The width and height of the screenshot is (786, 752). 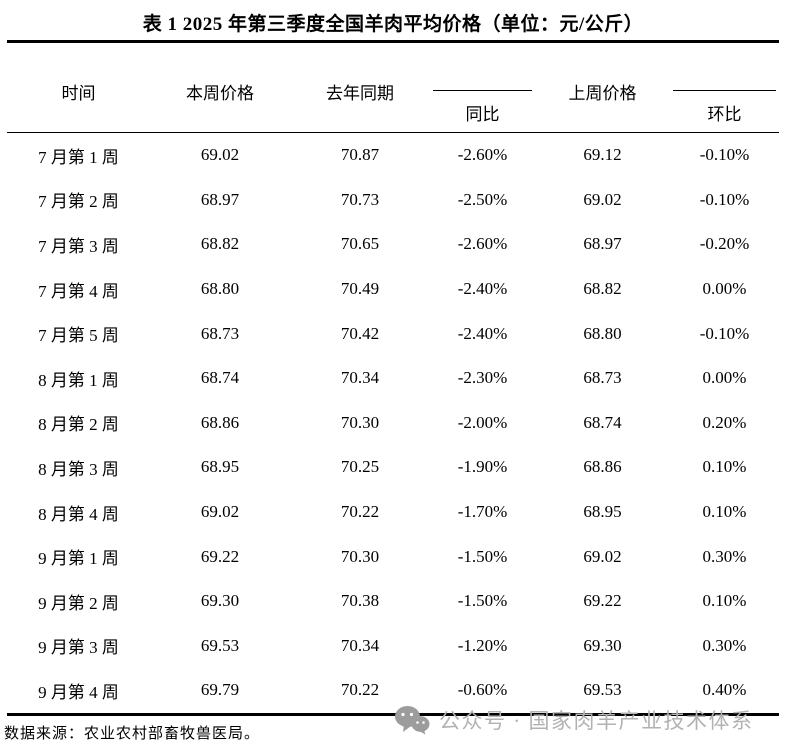 What do you see at coordinates (393, 646) in the screenshot?
I see `table-row: 9 月第 3 周 69.53 70.34 -1.20% 69.30 0.30%` at bounding box center [393, 646].